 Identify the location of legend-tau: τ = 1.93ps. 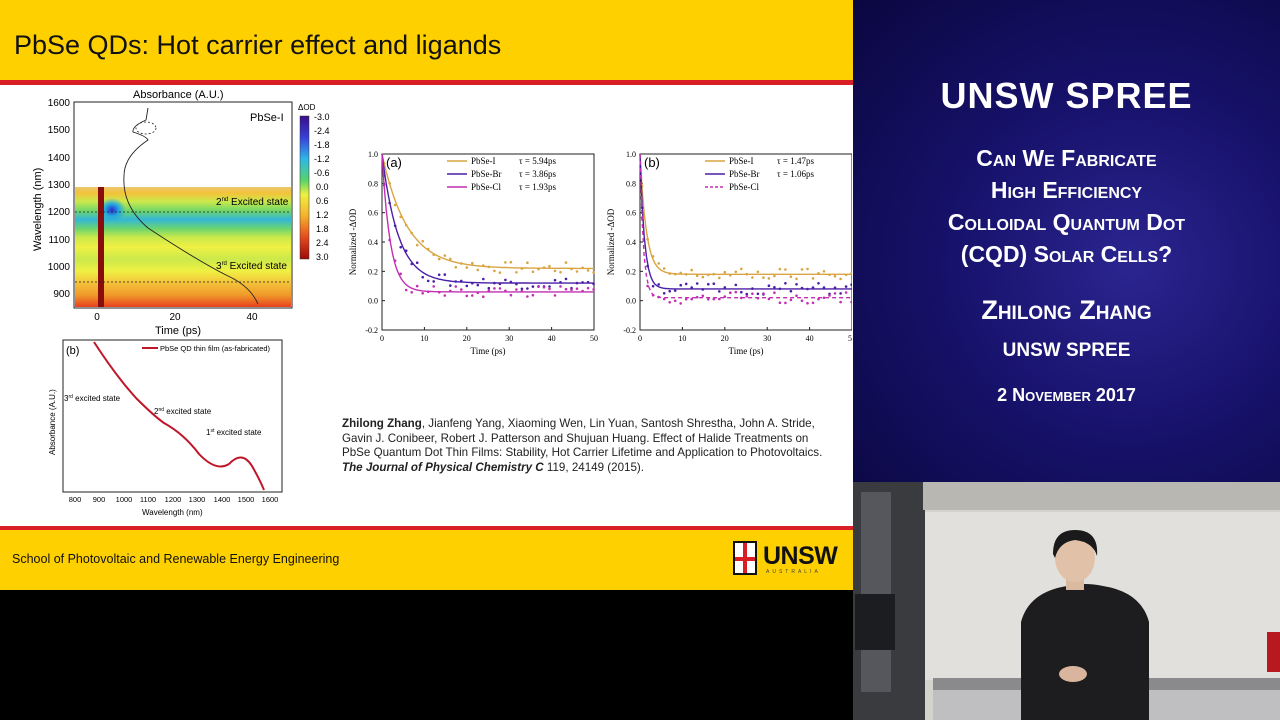
(537, 187).